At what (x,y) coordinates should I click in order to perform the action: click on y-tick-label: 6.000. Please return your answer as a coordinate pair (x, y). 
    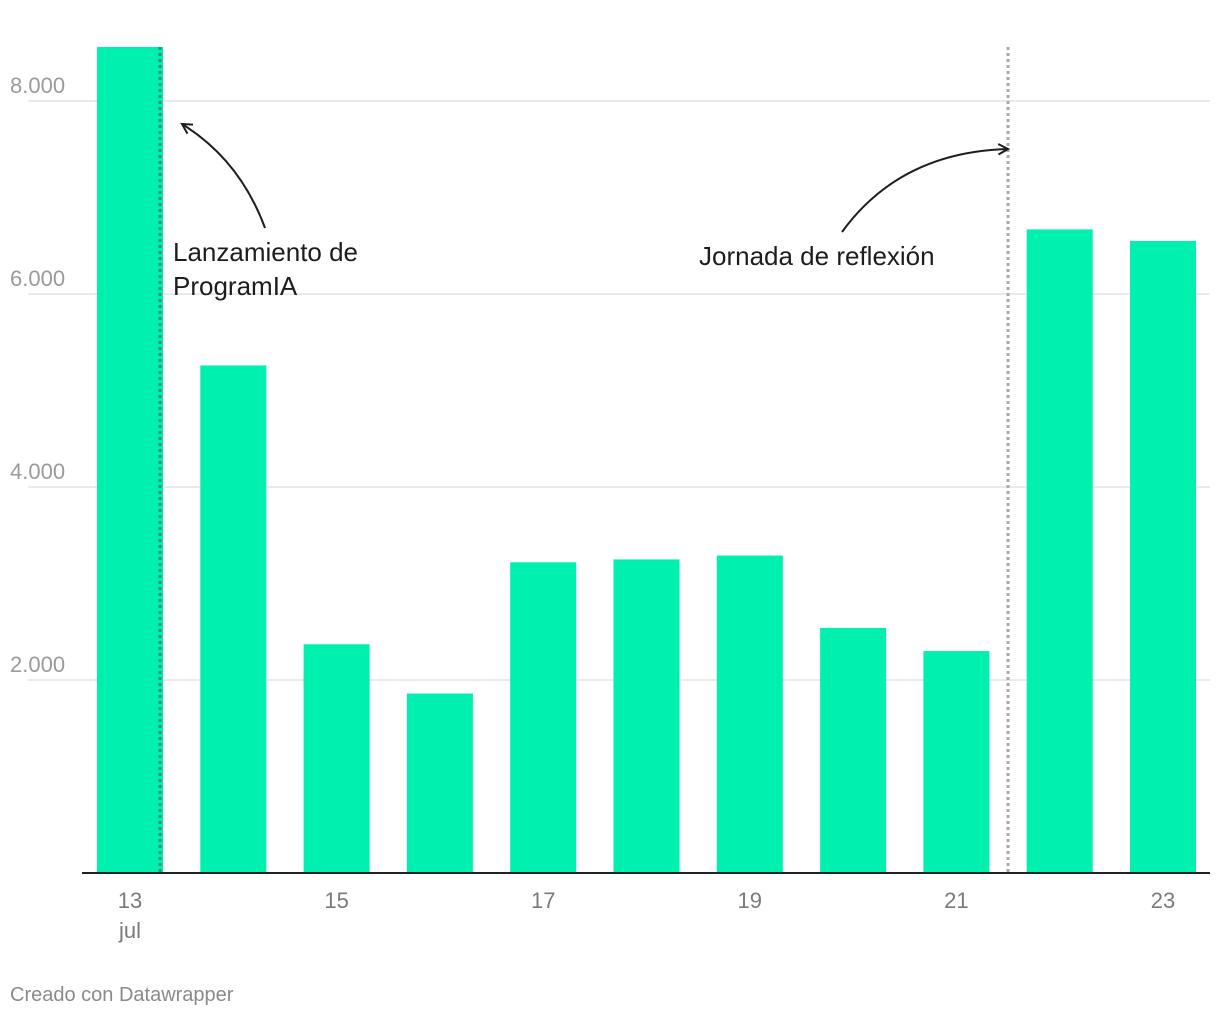
    Looking at the image, I should click on (37, 278).